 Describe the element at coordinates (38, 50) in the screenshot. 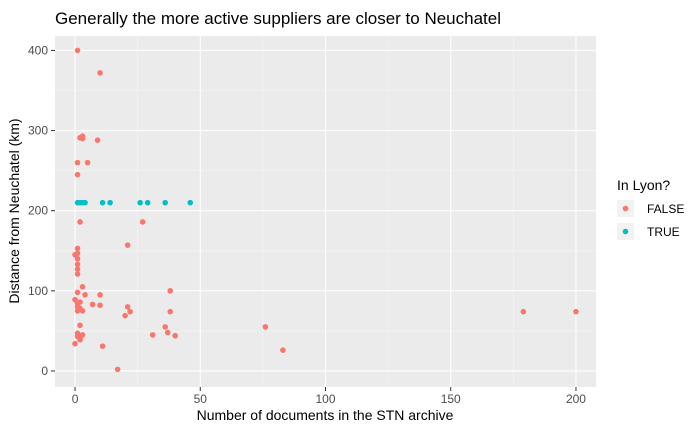

I see `y-tick-label: 400` at that location.